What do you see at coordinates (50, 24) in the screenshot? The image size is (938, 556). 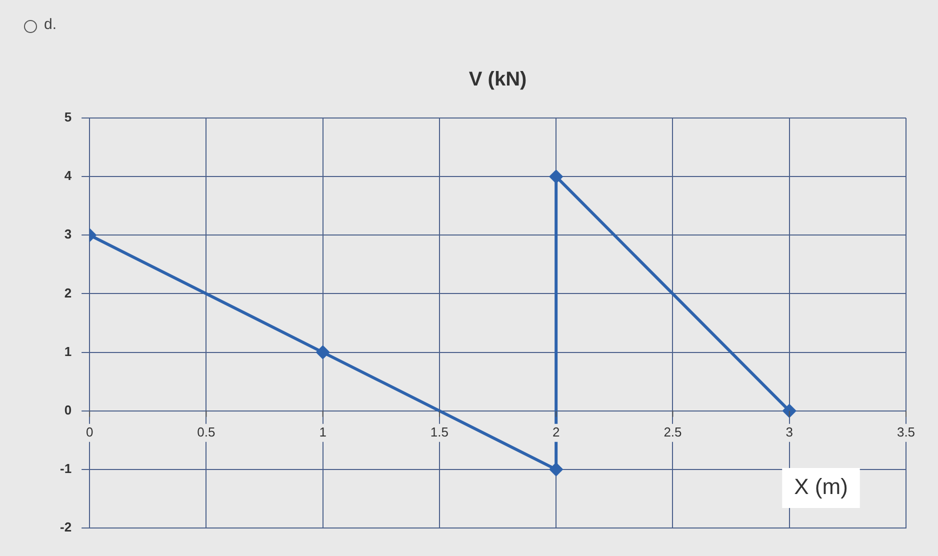 I see `text: d.` at bounding box center [50, 24].